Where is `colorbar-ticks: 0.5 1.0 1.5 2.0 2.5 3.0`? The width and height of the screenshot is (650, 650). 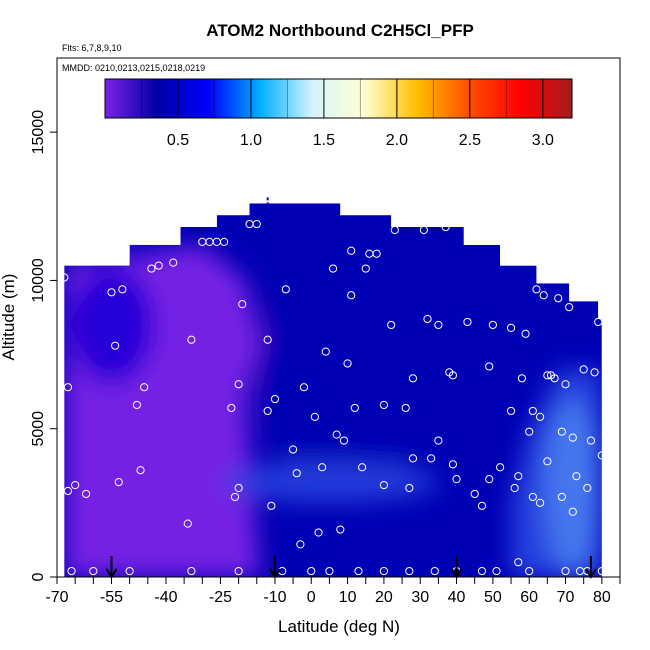
colorbar-ticks: 0.5 1.0 1.5 2.0 2.5 3.0 is located at coordinates (347, 114).